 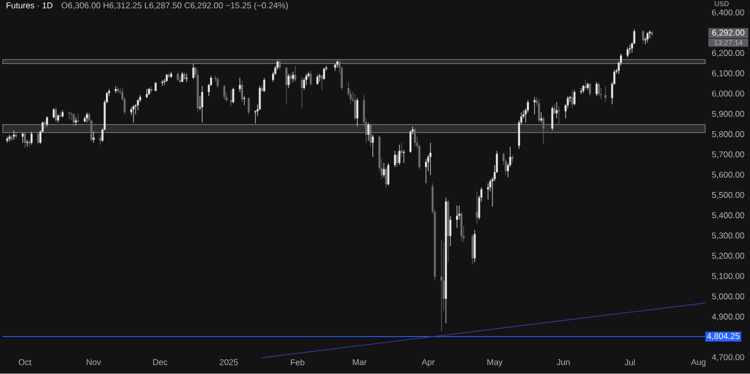 I want to click on text: 6,292.00, so click(x=728, y=33).